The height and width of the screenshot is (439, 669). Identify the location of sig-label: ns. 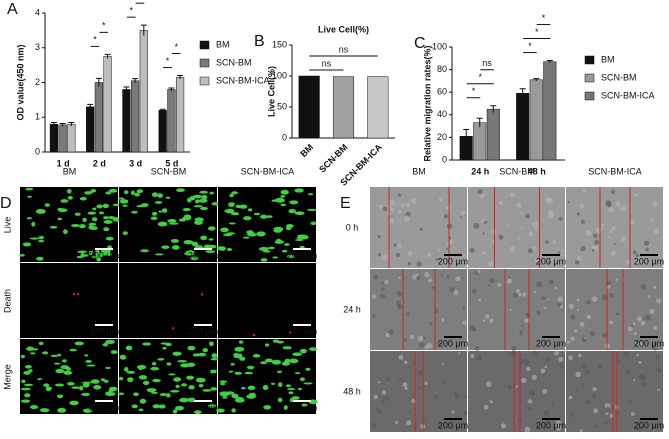
(344, 49).